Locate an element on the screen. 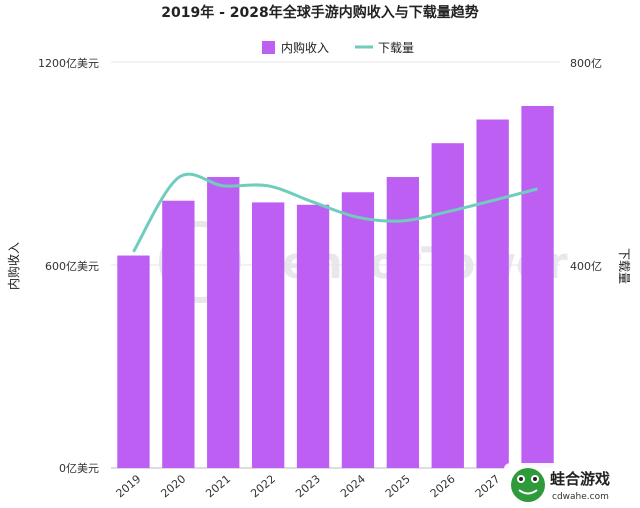 Image resolution: width=640 pixels, height=508 pixels. x-tick-2020: 2020 is located at coordinates (173, 486).